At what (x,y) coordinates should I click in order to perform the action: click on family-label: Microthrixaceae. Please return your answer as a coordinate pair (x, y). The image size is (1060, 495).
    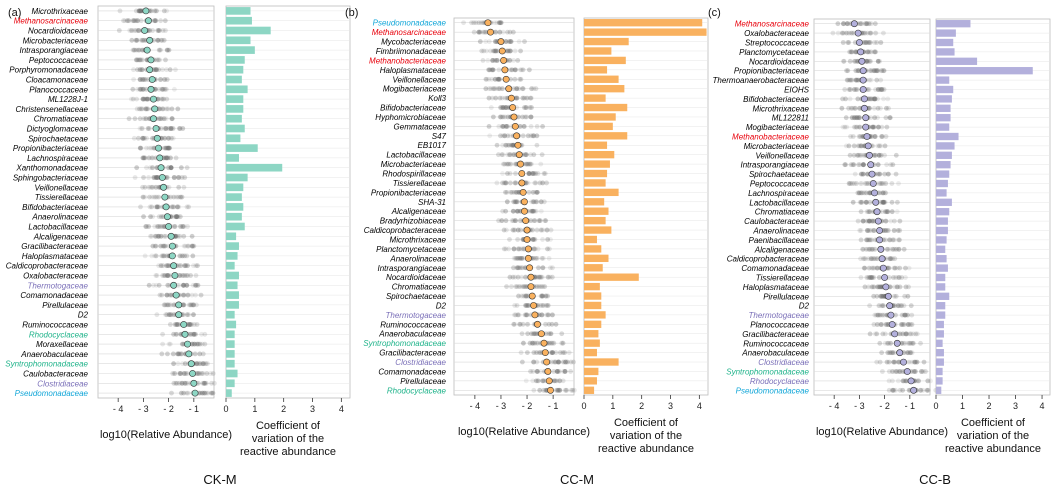
    Looking at the image, I should click on (781, 108).